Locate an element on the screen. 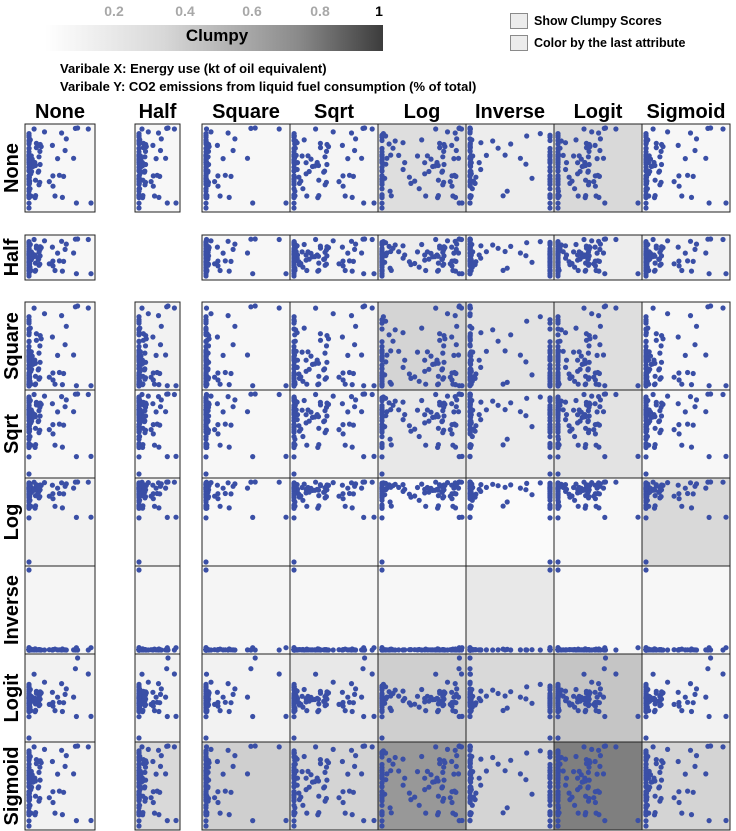 This screenshot has width=736, height=831. color-by-last-attribute-checkbox: Color by the last attribute is located at coordinates (597, 43).